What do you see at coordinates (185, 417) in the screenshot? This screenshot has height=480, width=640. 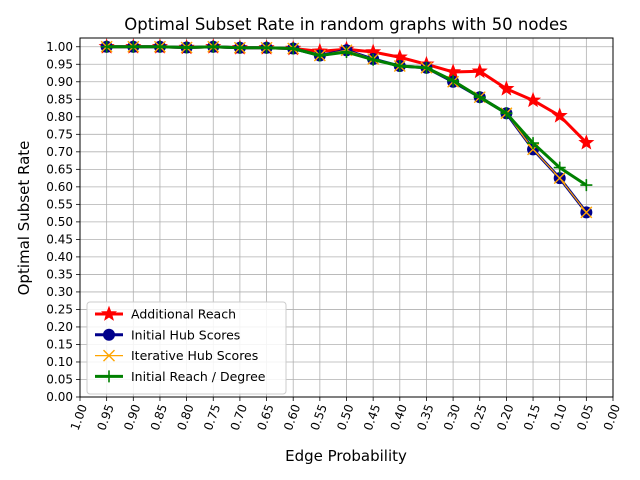 I see `x-tick-label: 0.80` at bounding box center [185, 417].